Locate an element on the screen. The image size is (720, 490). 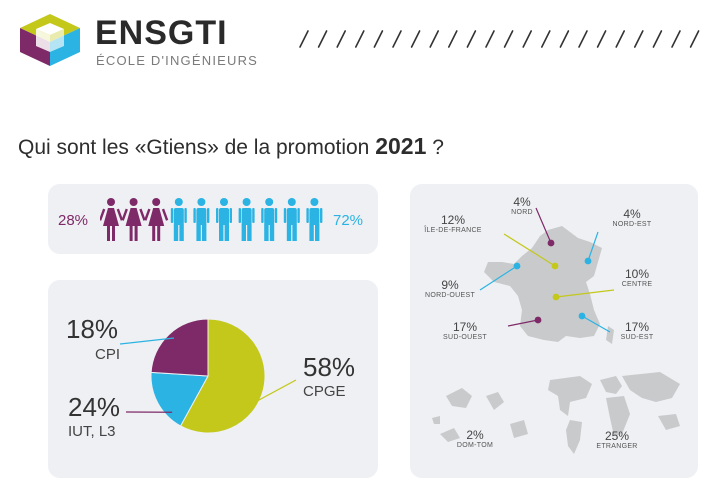
region-pct: 2% is located at coordinates (475, 435).